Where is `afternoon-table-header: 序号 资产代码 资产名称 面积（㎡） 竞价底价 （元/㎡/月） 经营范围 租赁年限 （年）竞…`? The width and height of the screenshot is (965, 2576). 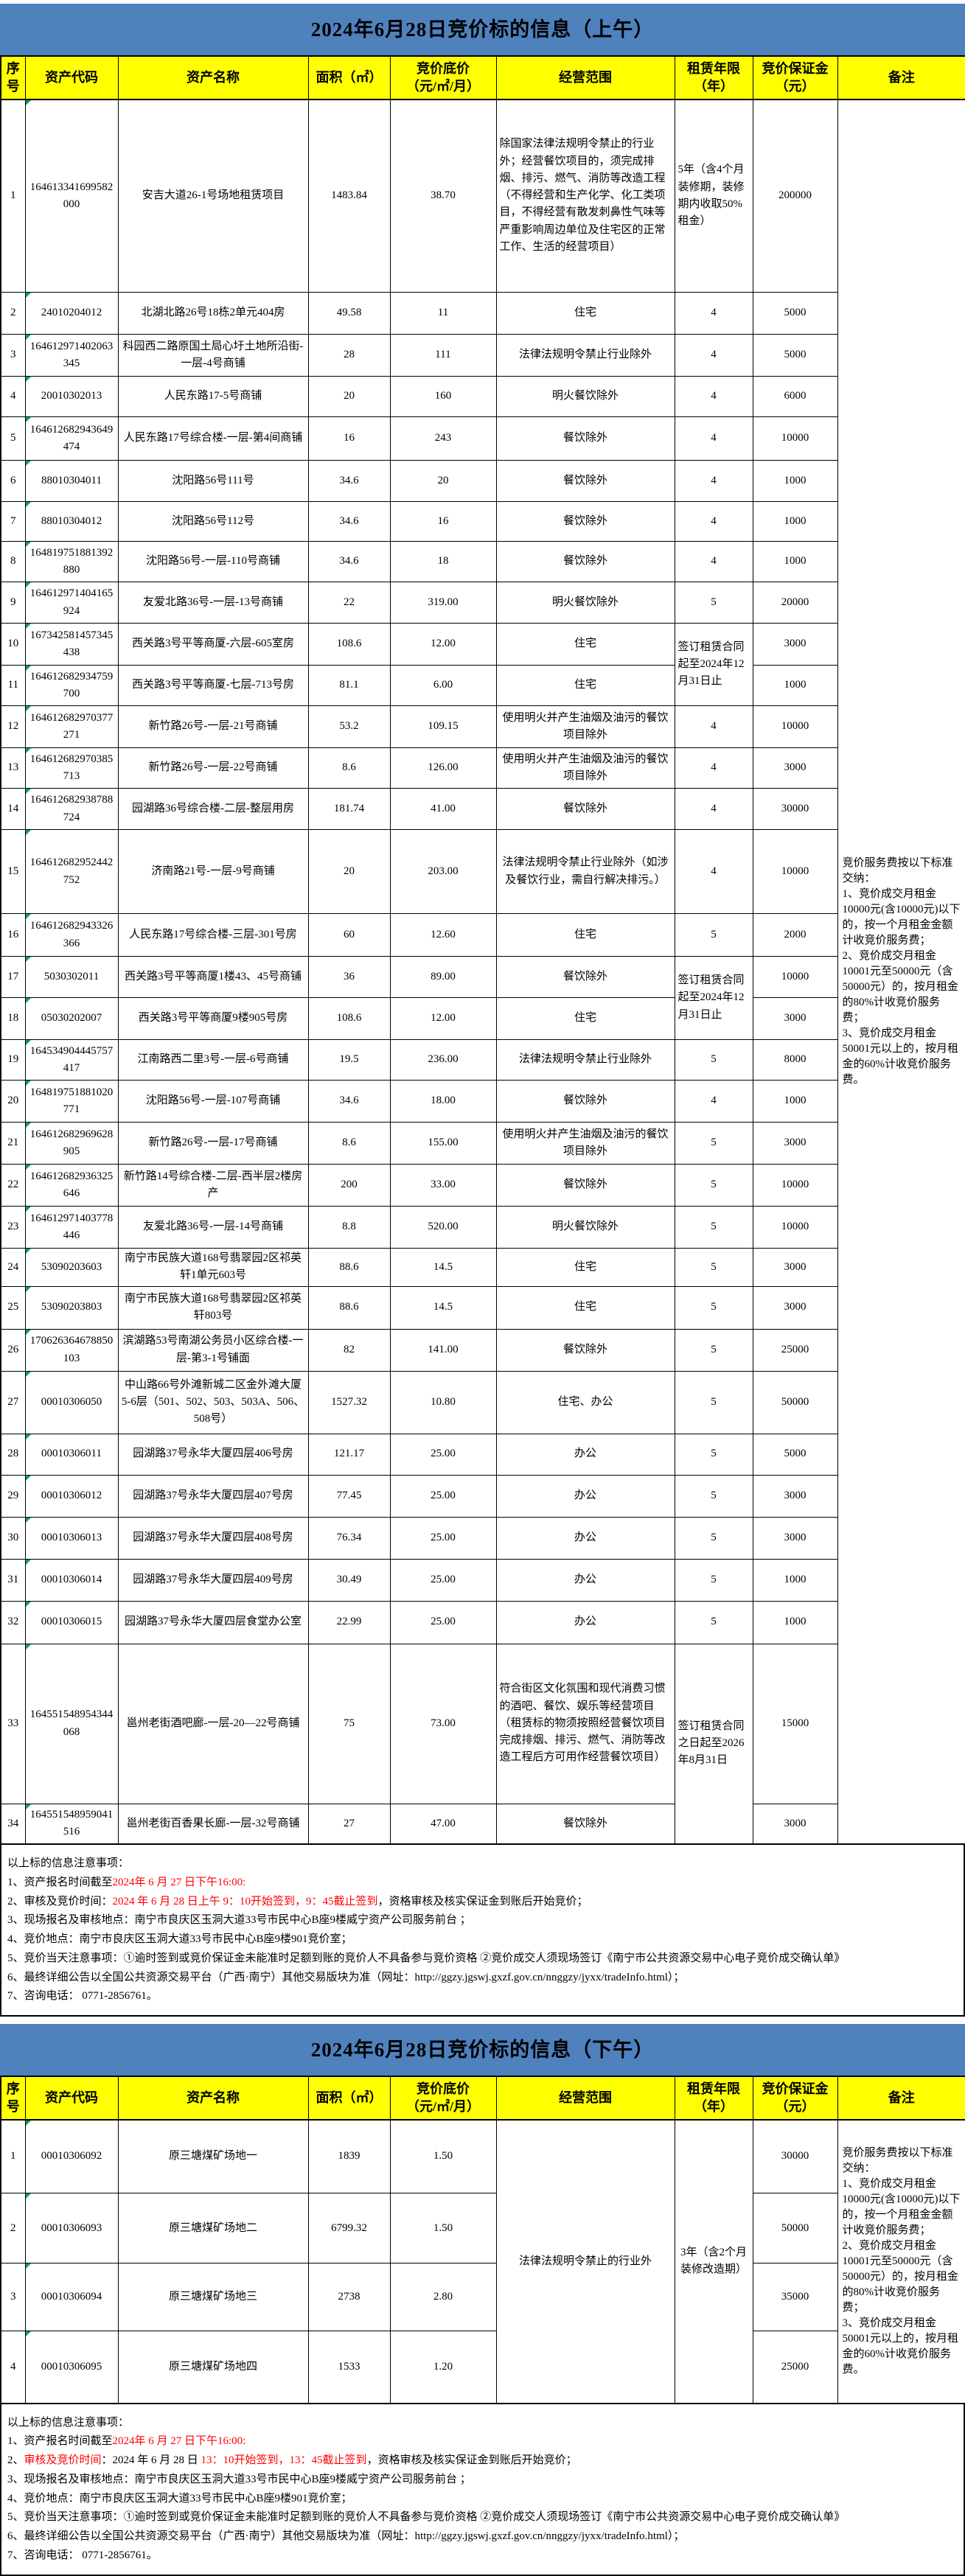 afternoon-table-header: 序号 资产代码 资产名称 面积（㎡） 竞价底价 （元/㎡/月） 经营范围 租赁年限 （年）竞… is located at coordinates (482, 2098).